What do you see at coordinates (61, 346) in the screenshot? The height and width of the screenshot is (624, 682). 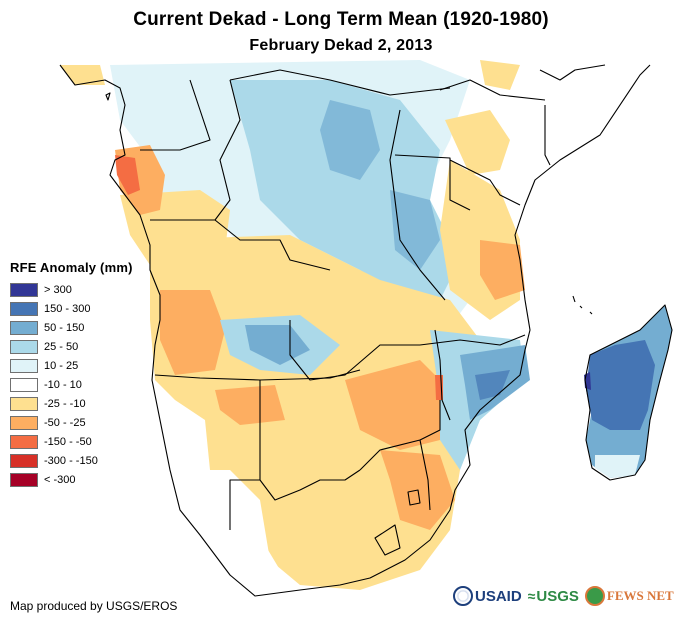 I see `legend-label: 25 - 50` at bounding box center [61, 346].